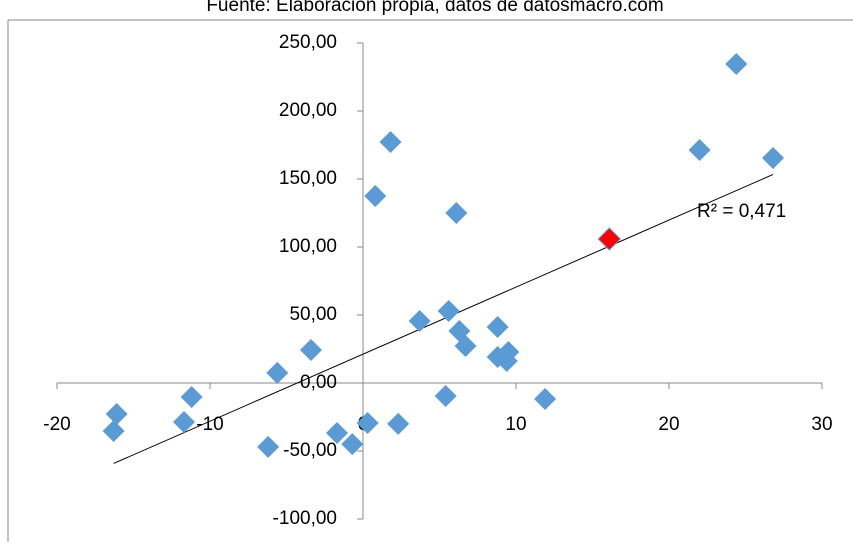 The image size is (853, 547). Describe the element at coordinates (308, 42) in the screenshot. I see `y-tick-label: 250,00` at that location.